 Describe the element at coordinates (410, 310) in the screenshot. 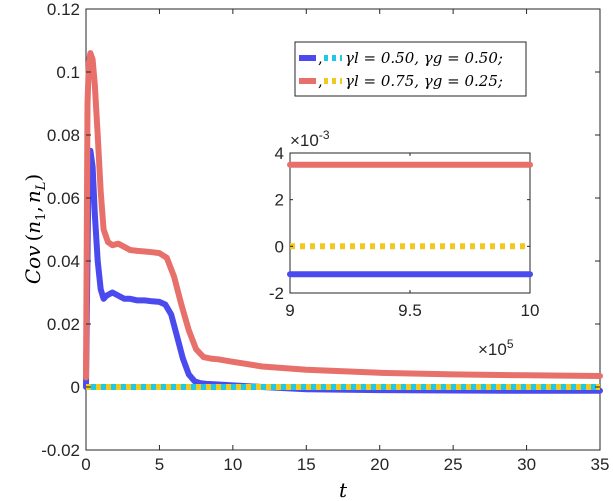

I see `inset-x-tick-label: 9.5` at that location.